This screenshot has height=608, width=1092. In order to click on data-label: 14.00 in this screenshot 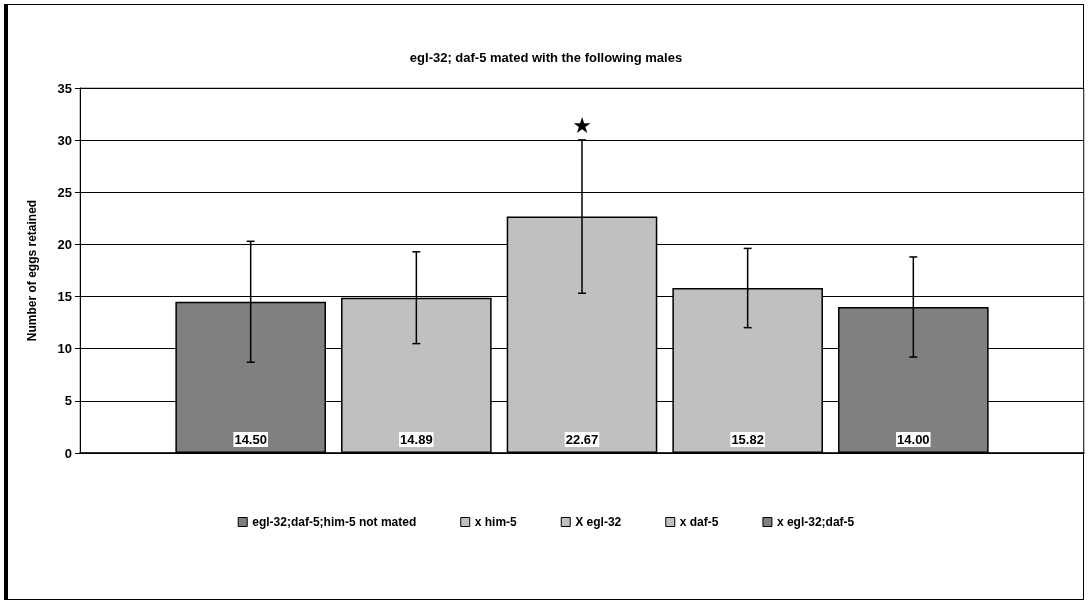, I will do `click(913, 439)`.